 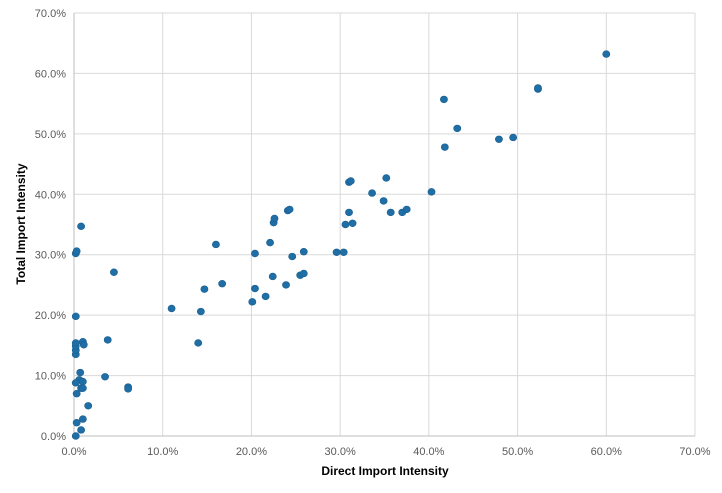 I want to click on y-tick-label: 60.0%, so click(x=50, y=74).